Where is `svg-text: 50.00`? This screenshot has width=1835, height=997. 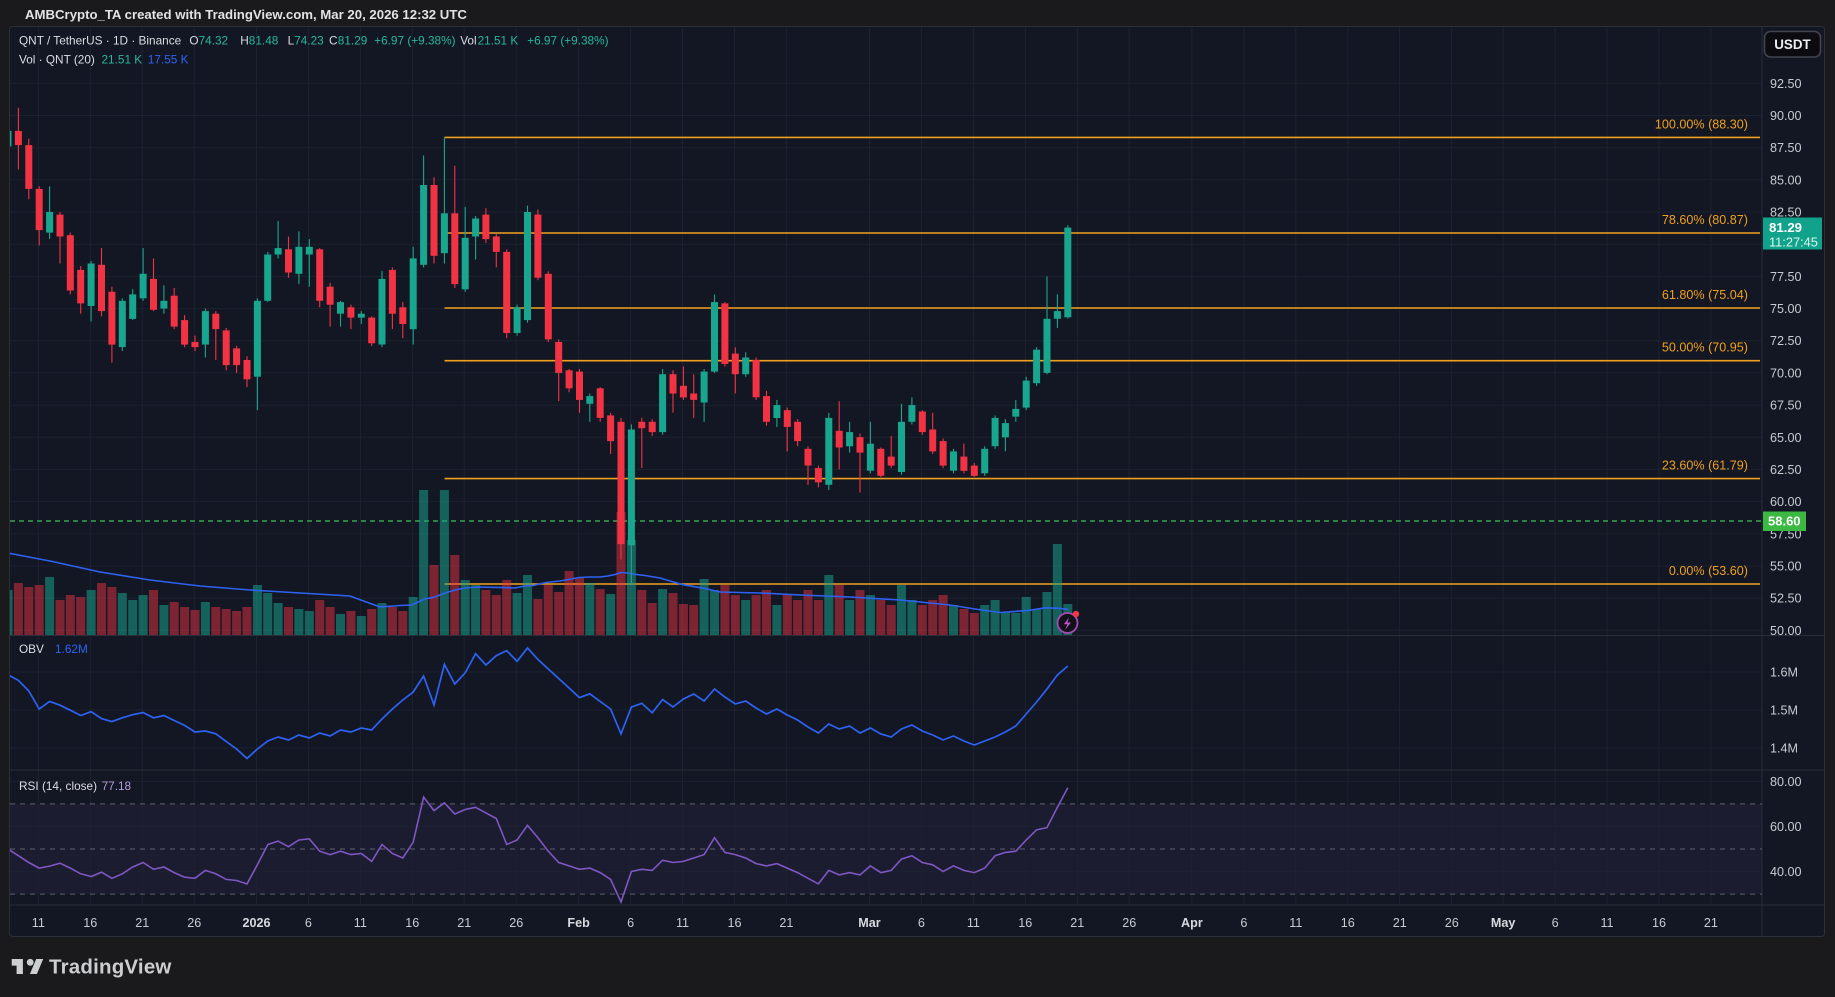 svg-text: 50.00 is located at coordinates (1786, 631).